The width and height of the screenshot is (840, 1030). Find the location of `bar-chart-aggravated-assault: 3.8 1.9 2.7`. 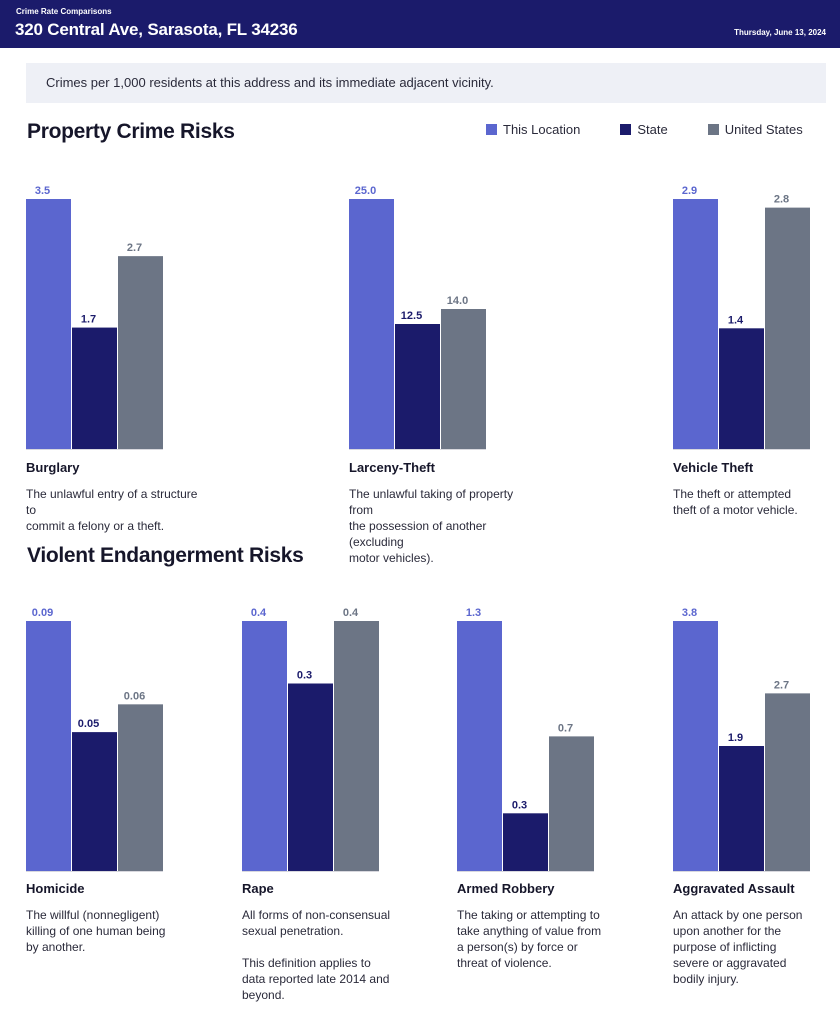

bar-chart-aggravated-assault: 3.8 1.9 2.7 is located at coordinates (741, 739).